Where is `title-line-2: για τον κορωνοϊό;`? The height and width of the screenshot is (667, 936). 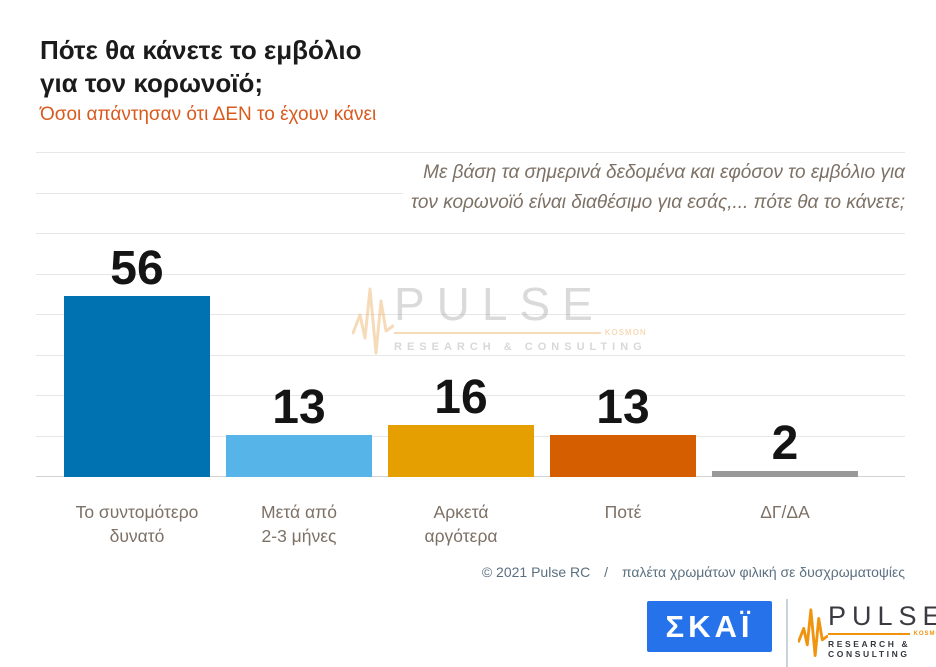 title-line-2: για τον κορωνοϊό; is located at coordinates (152, 83).